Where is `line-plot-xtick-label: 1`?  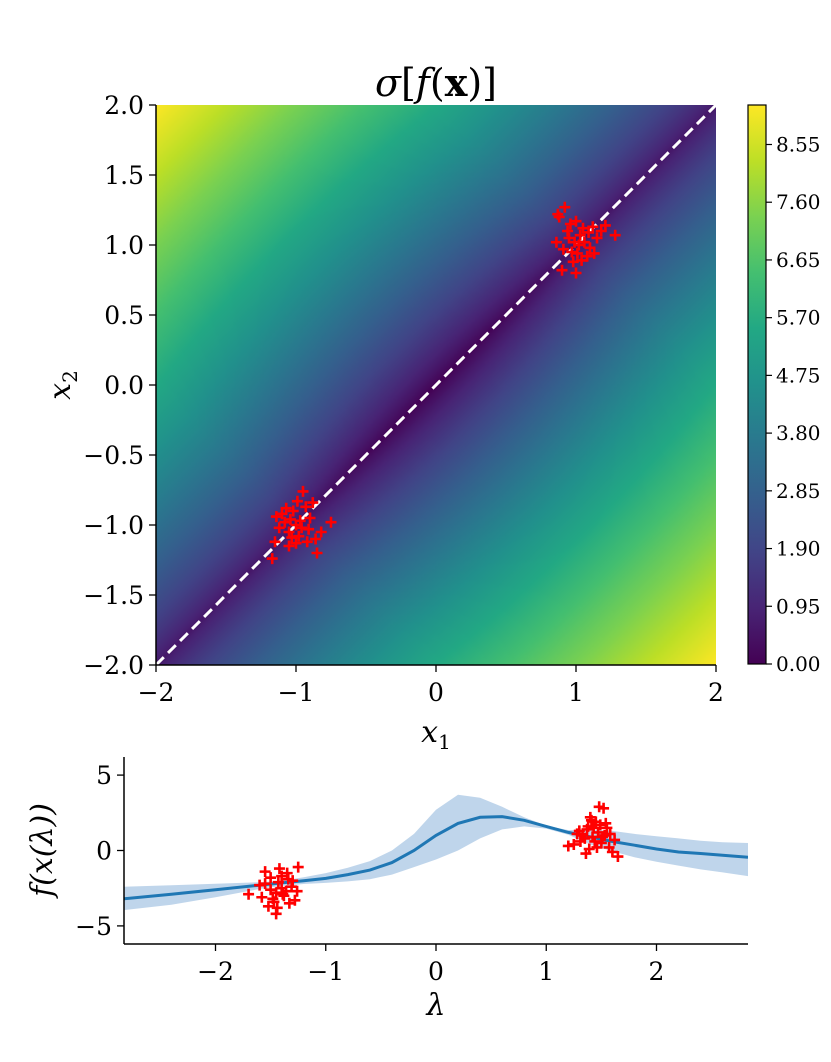 line-plot-xtick-label: 1 is located at coordinates (546, 971).